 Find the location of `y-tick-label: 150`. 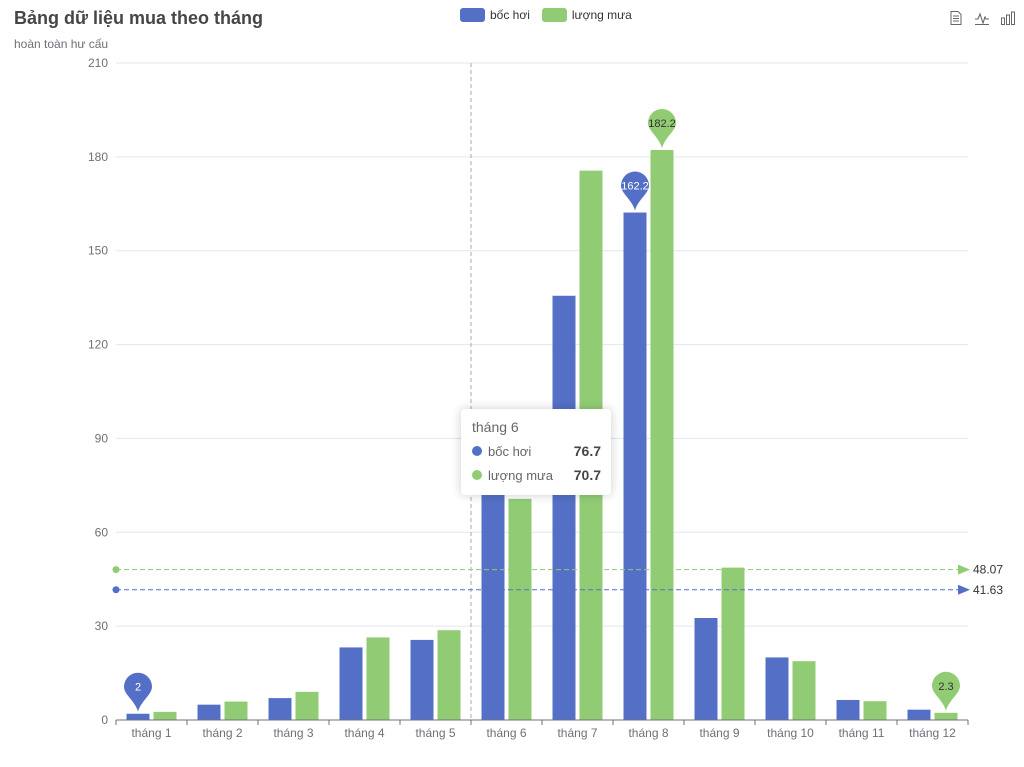

y-tick-label: 150 is located at coordinates (98, 251).